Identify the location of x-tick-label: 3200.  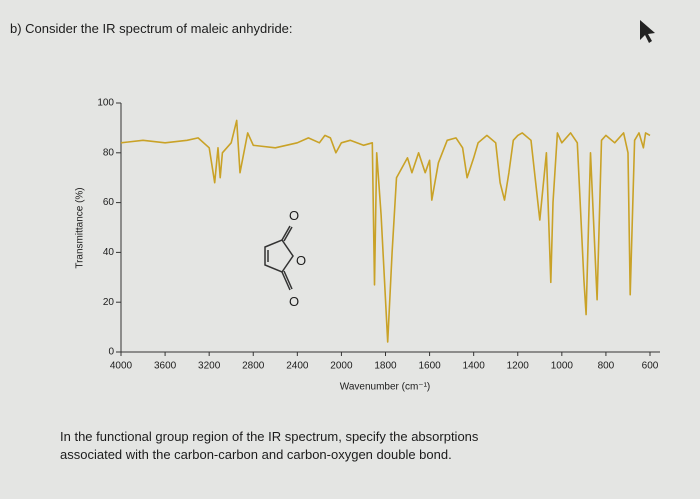
(209, 366).